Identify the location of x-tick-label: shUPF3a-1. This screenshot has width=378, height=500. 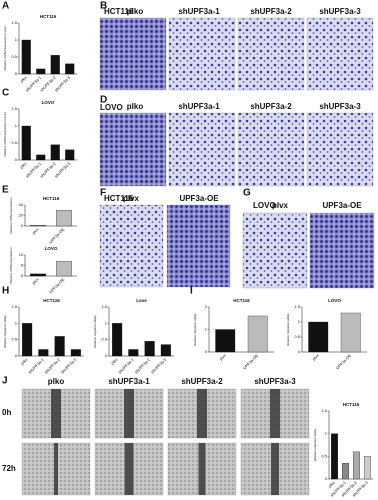
(126, 365).